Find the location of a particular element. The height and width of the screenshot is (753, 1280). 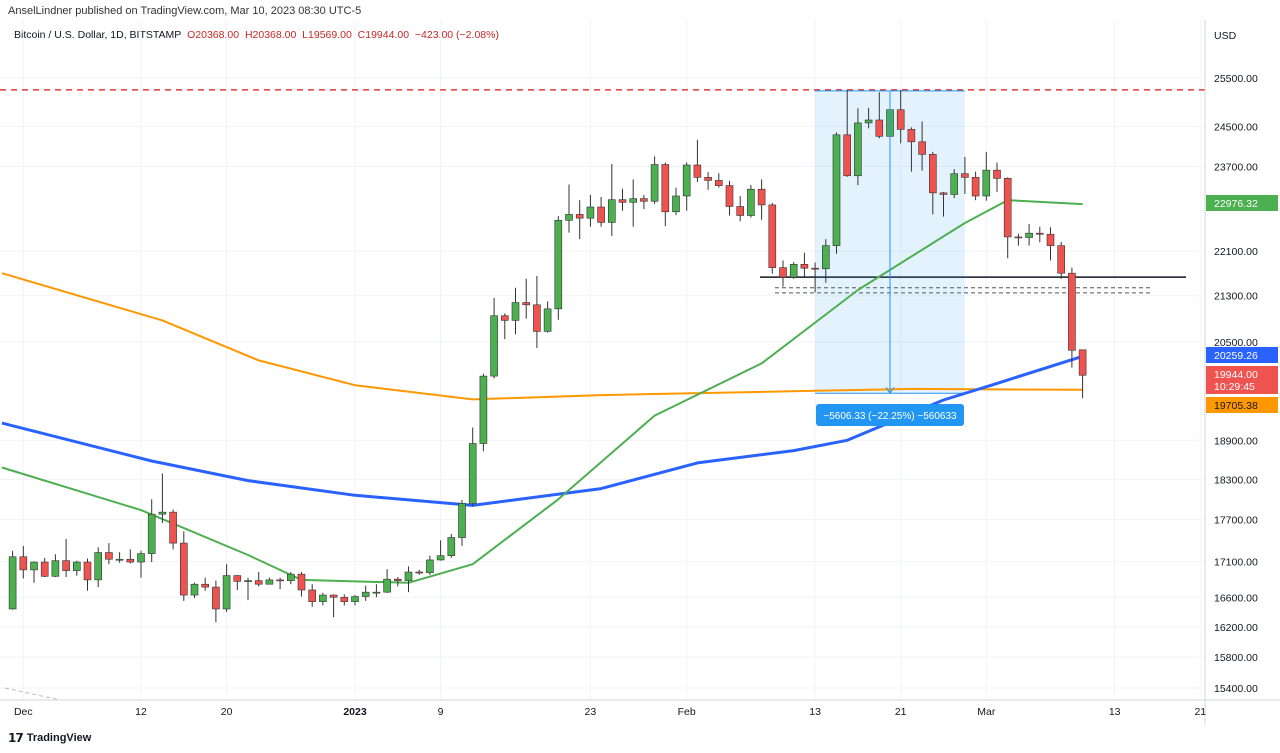

symbol-name: Bitcoin / U.S. Dollar, 1D, BITSTAMP is located at coordinates (98, 35).